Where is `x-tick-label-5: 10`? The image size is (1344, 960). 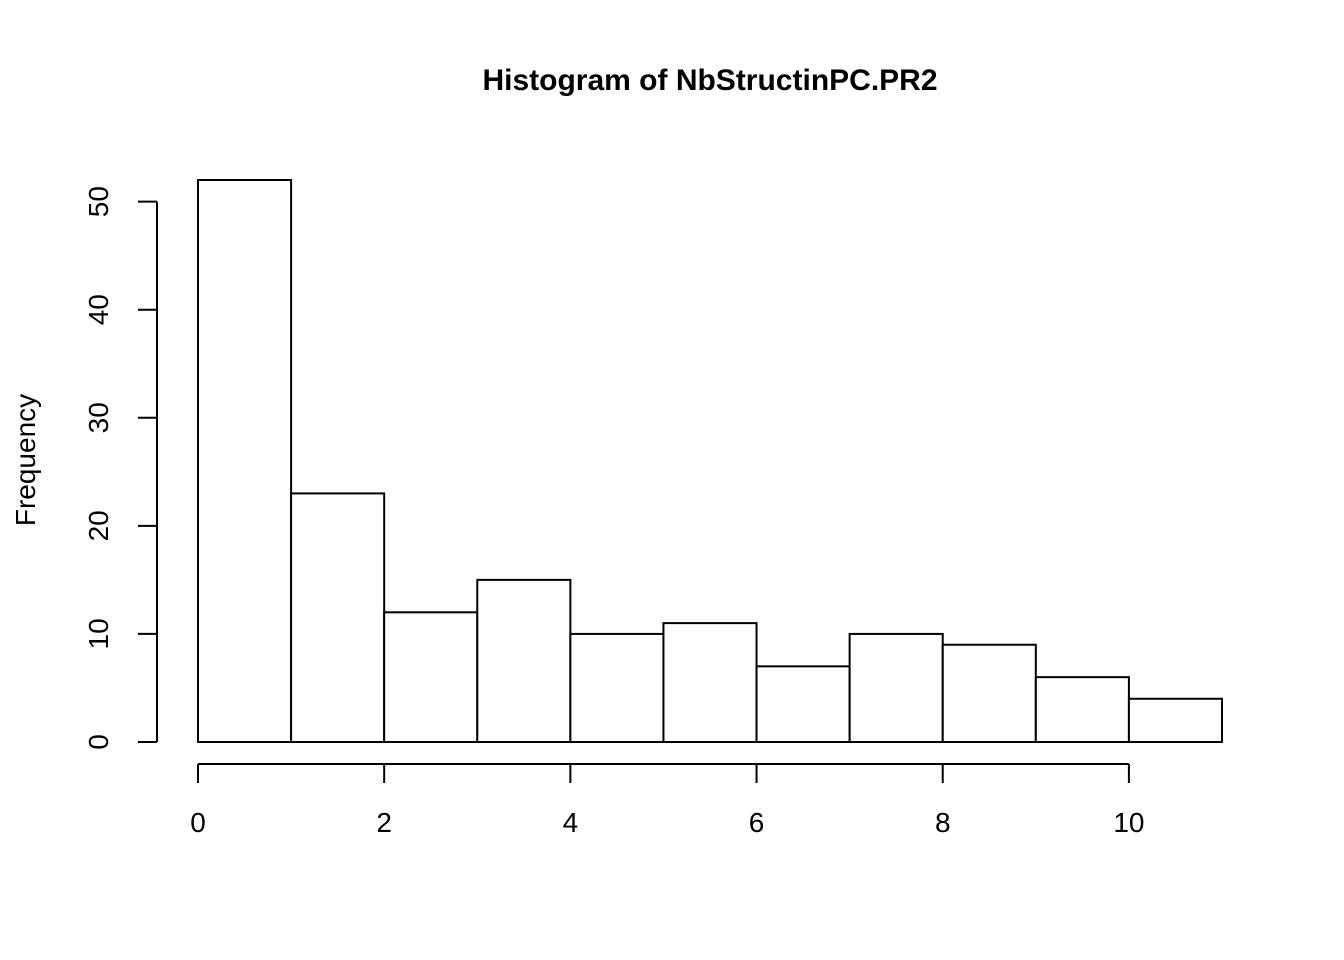
x-tick-label-5: 10 is located at coordinates (1128, 822).